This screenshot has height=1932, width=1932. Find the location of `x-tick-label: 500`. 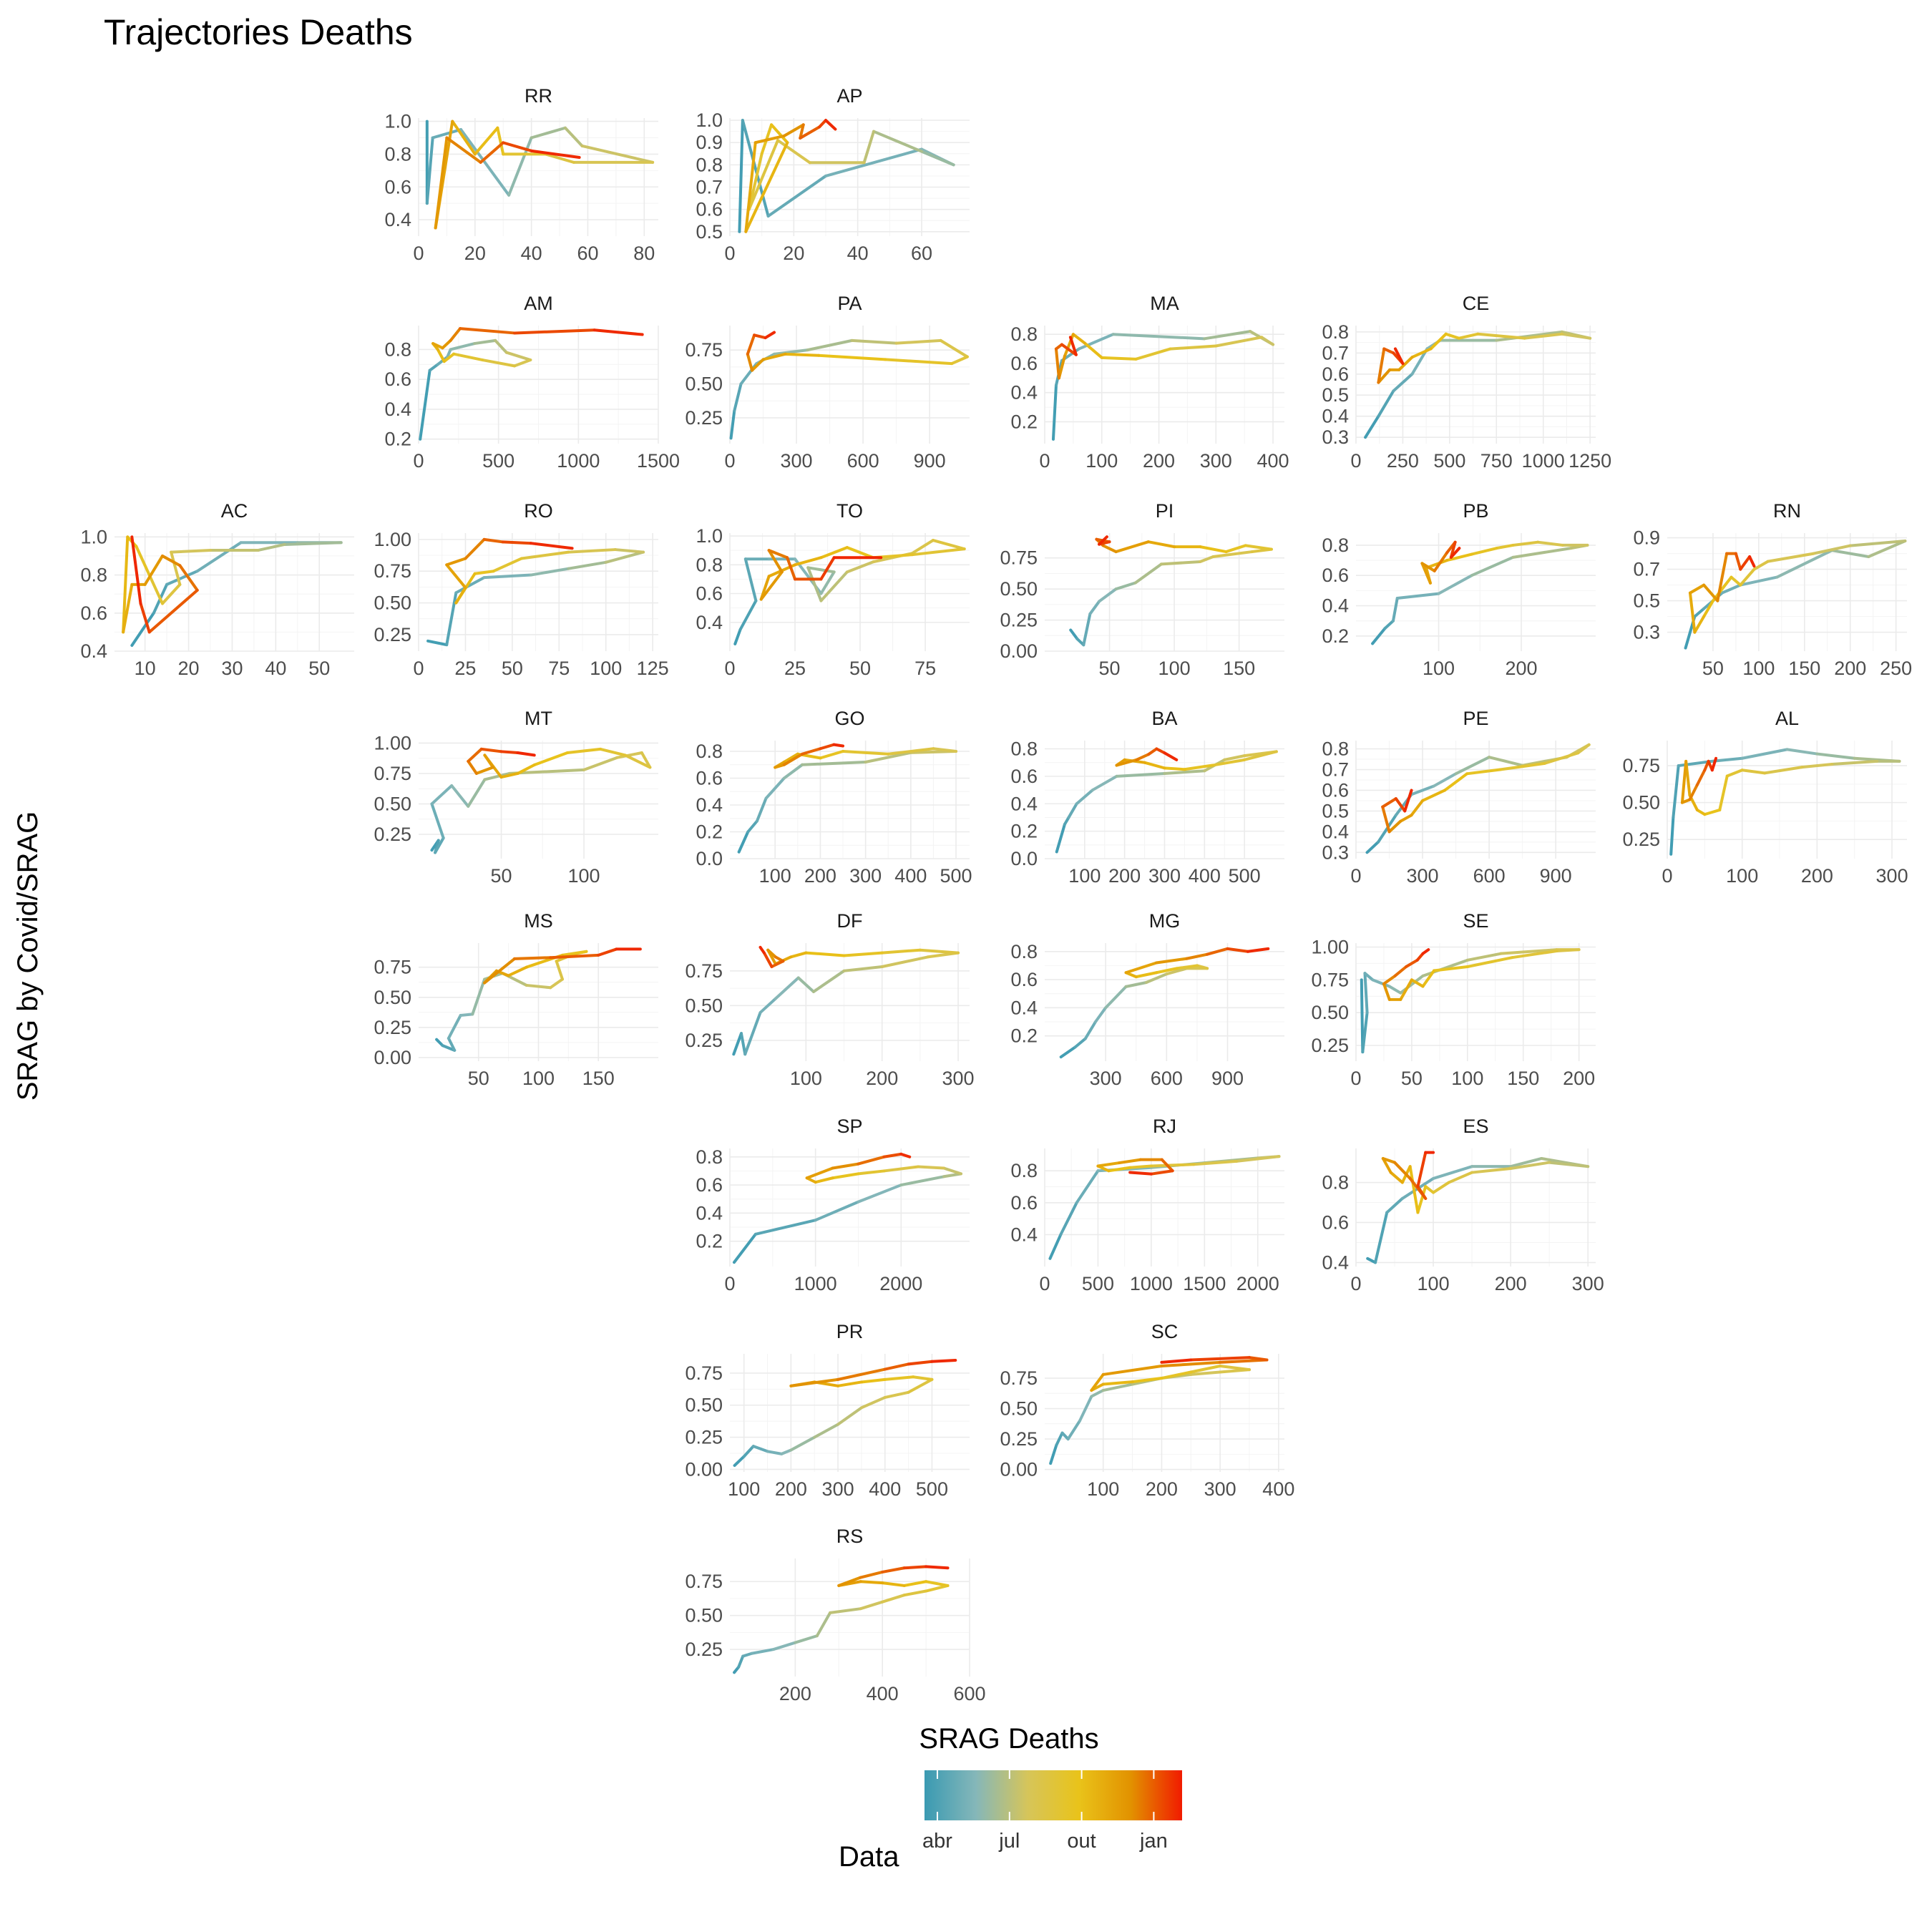

x-tick-label: 500 is located at coordinates (1098, 1283).